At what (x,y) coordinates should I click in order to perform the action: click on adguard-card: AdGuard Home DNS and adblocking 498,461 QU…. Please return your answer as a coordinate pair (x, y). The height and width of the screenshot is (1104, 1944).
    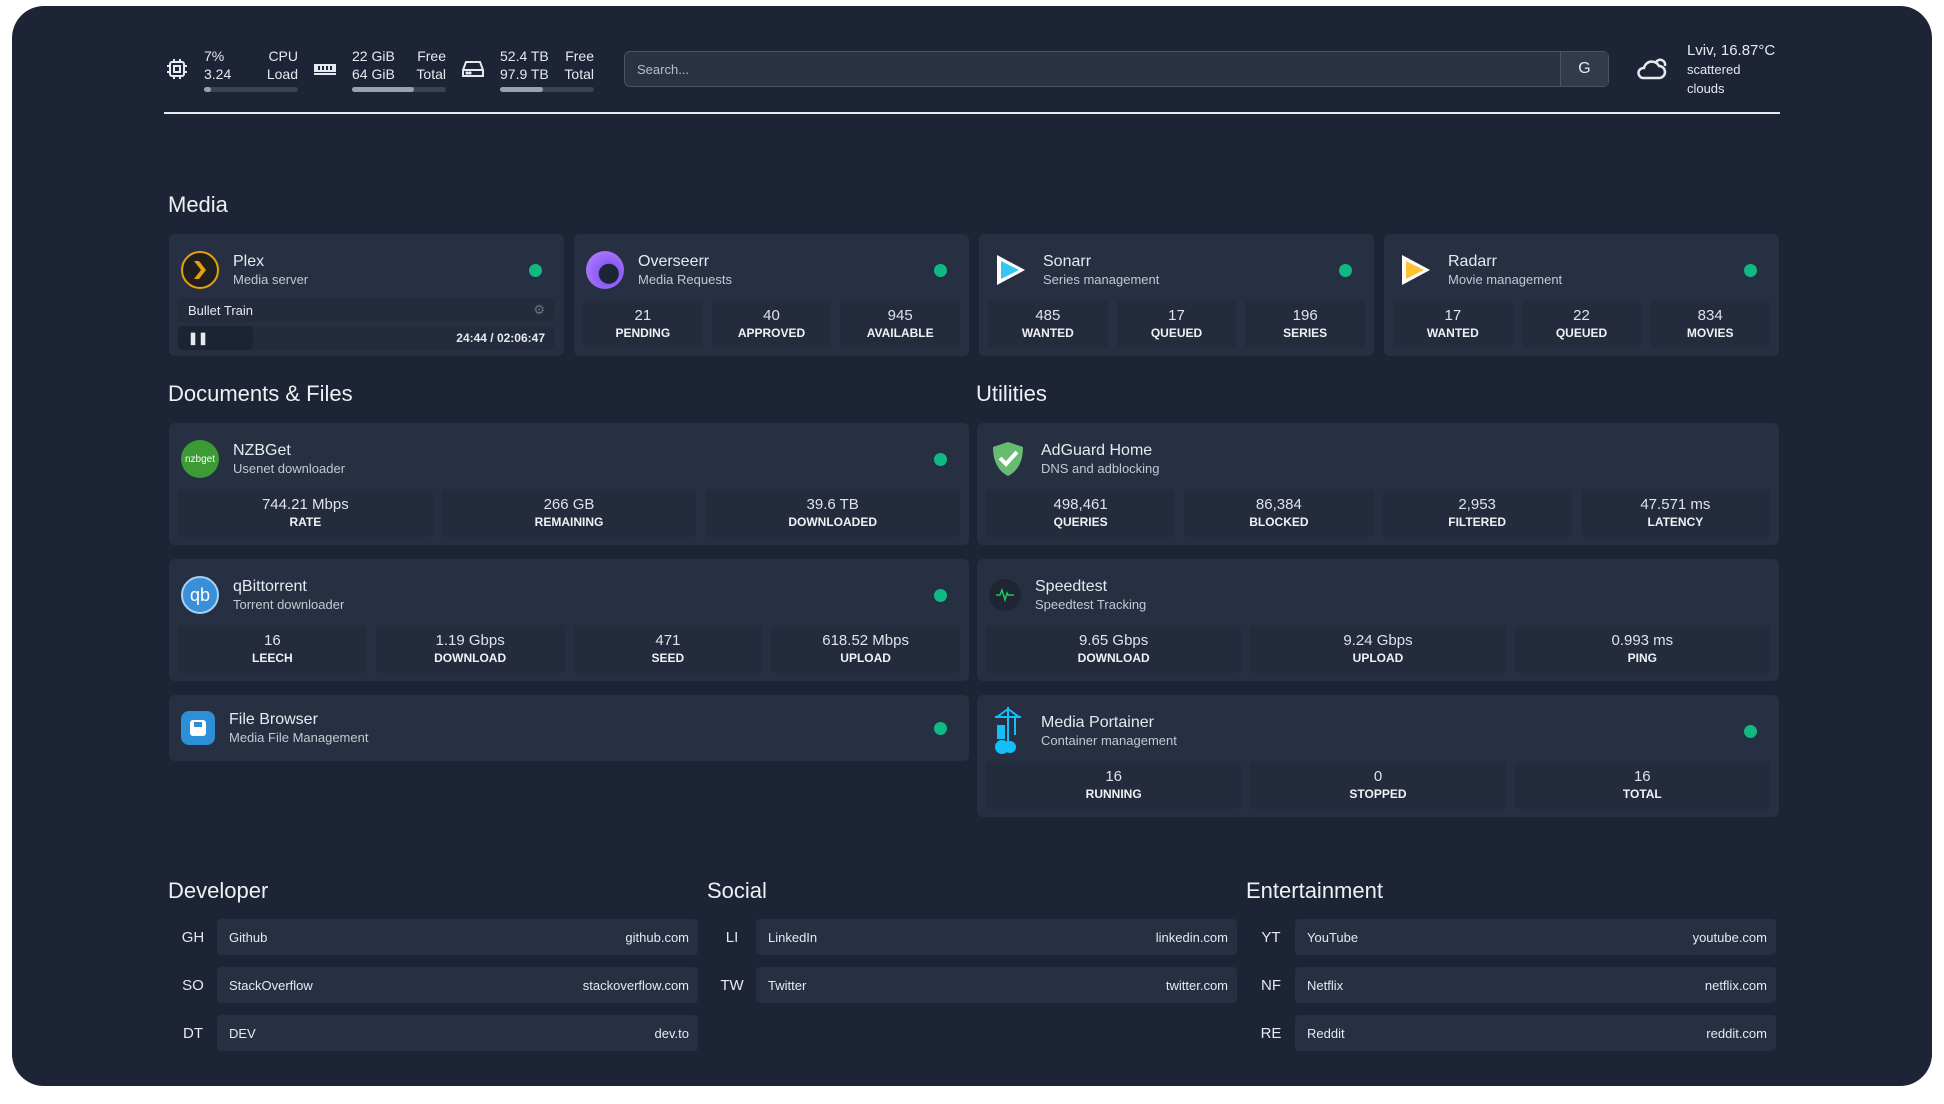
    Looking at the image, I should click on (1378, 484).